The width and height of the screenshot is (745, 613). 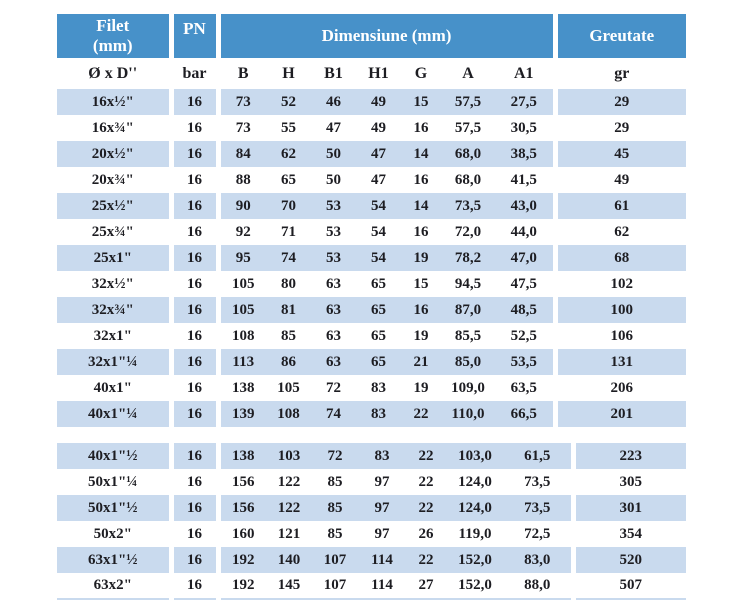 I want to click on greutate-cell: 305, so click(x=628, y=482).